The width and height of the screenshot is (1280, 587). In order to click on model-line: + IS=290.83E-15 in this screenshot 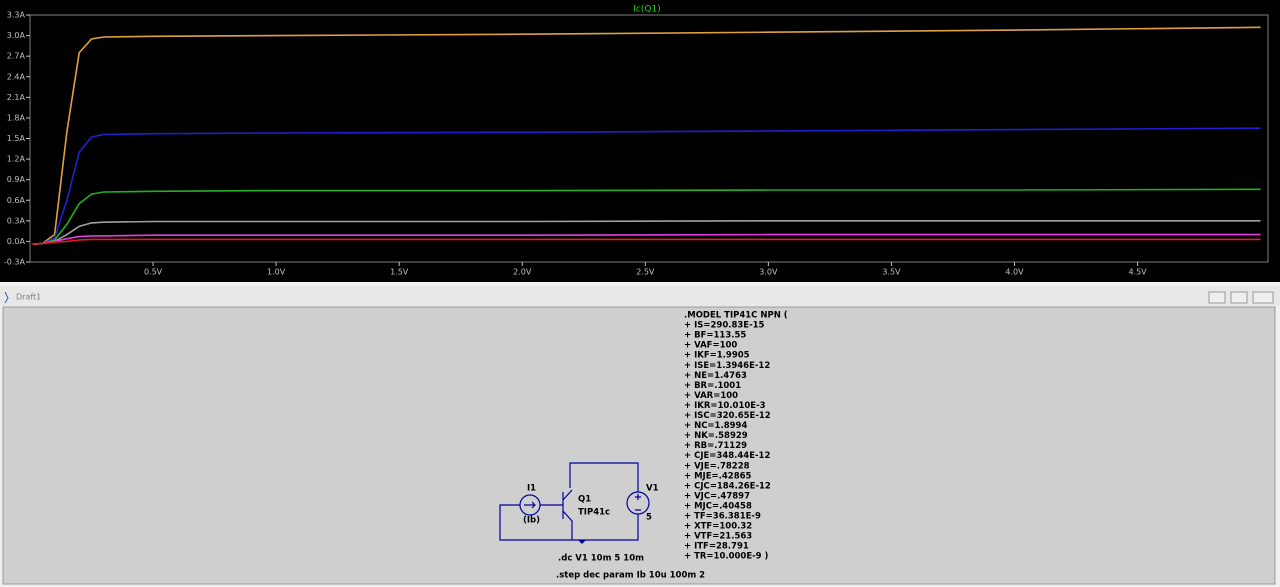, I will do `click(724, 326)`.